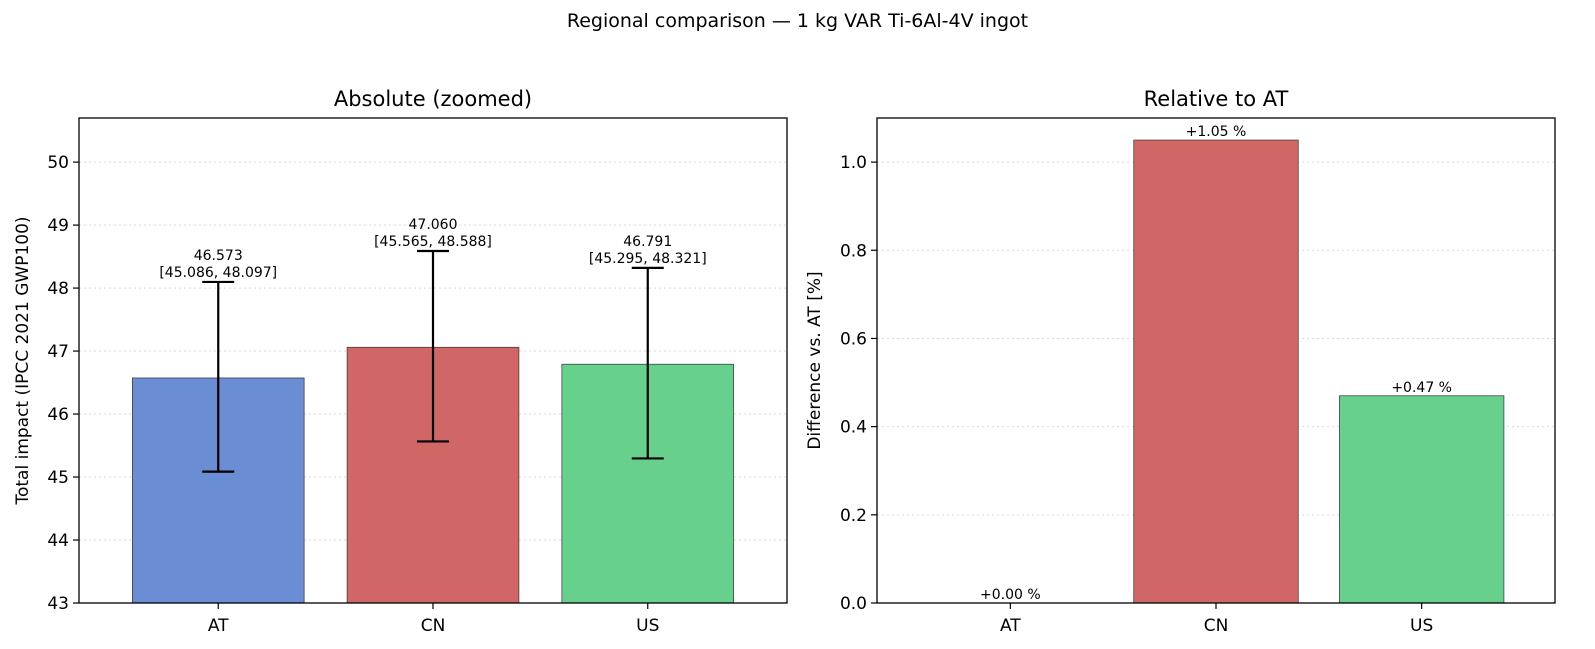  What do you see at coordinates (853, 604) in the screenshot?
I see `panel2-ytick-label: 0.0` at bounding box center [853, 604].